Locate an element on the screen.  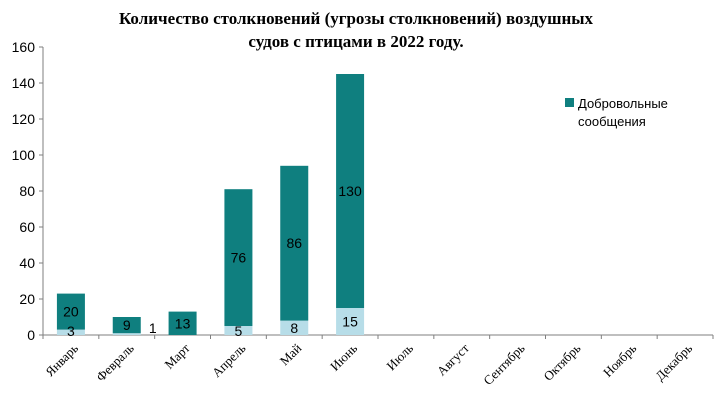
data-label-top: 86 is located at coordinates (294, 243).